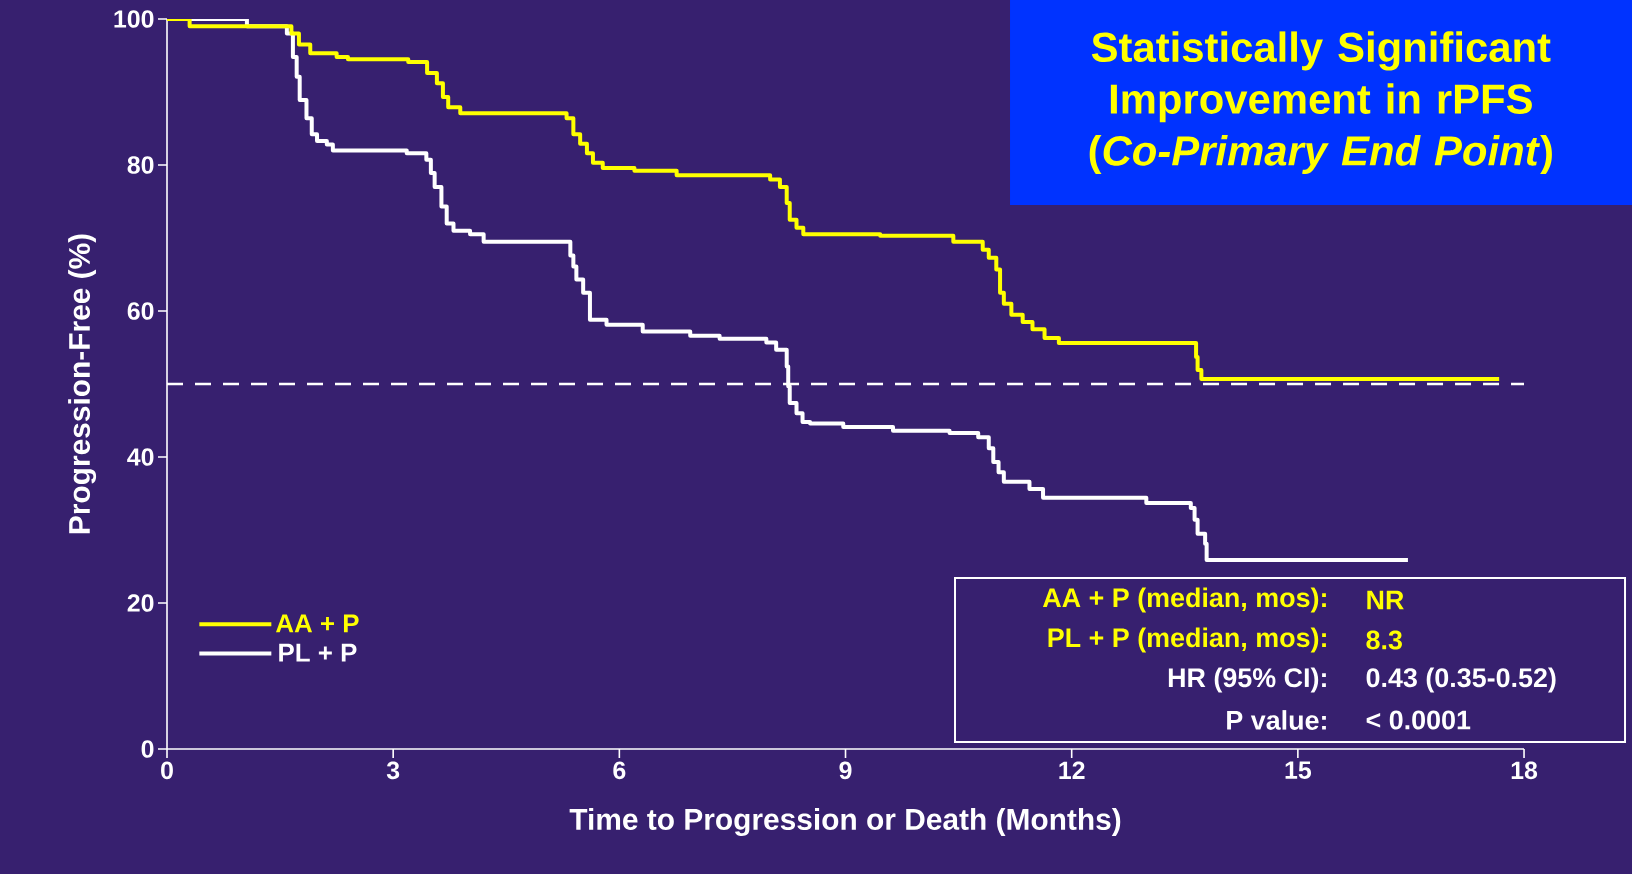 Image resolution: width=1632 pixels, height=874 pixels. I want to click on x-tick-label: 9, so click(845, 770).